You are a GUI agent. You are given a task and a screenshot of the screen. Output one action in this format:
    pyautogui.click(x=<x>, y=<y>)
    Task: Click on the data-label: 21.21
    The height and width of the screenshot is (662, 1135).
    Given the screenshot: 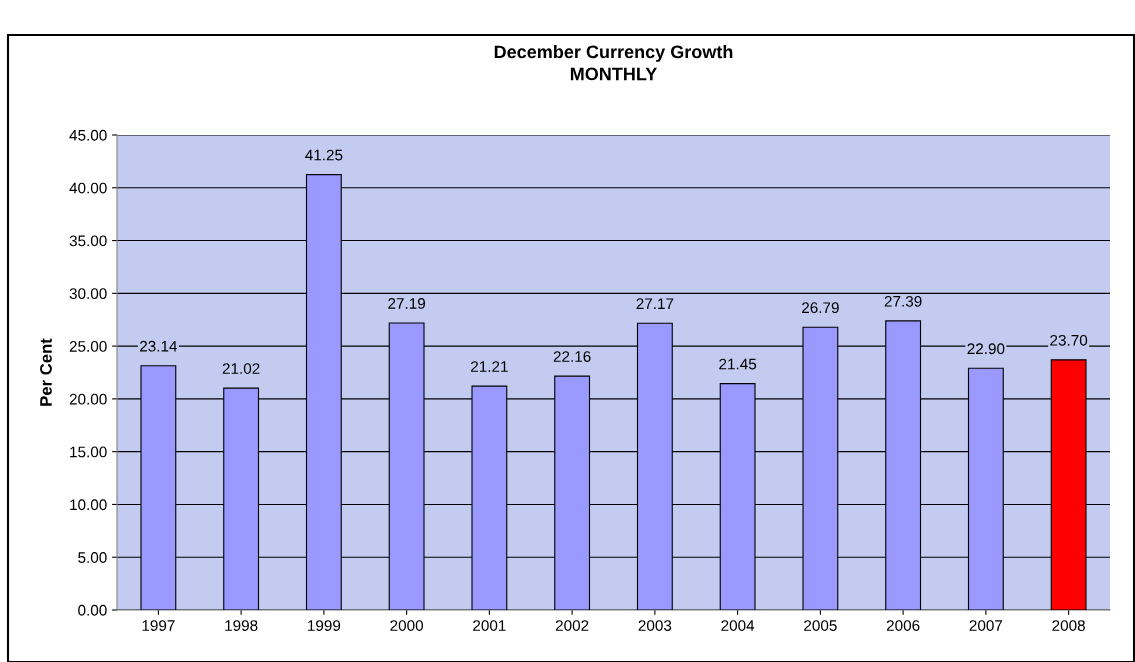 What is the action you would take?
    pyautogui.click(x=489, y=366)
    